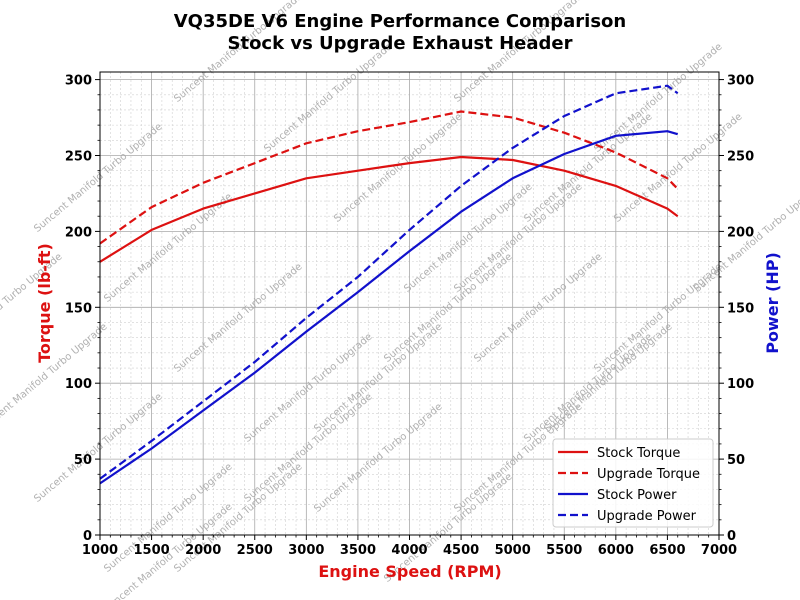 This screenshot has height=600, width=800. What do you see at coordinates (255, 550) in the screenshot?
I see `x-tick-label: 2500` at bounding box center [255, 550].